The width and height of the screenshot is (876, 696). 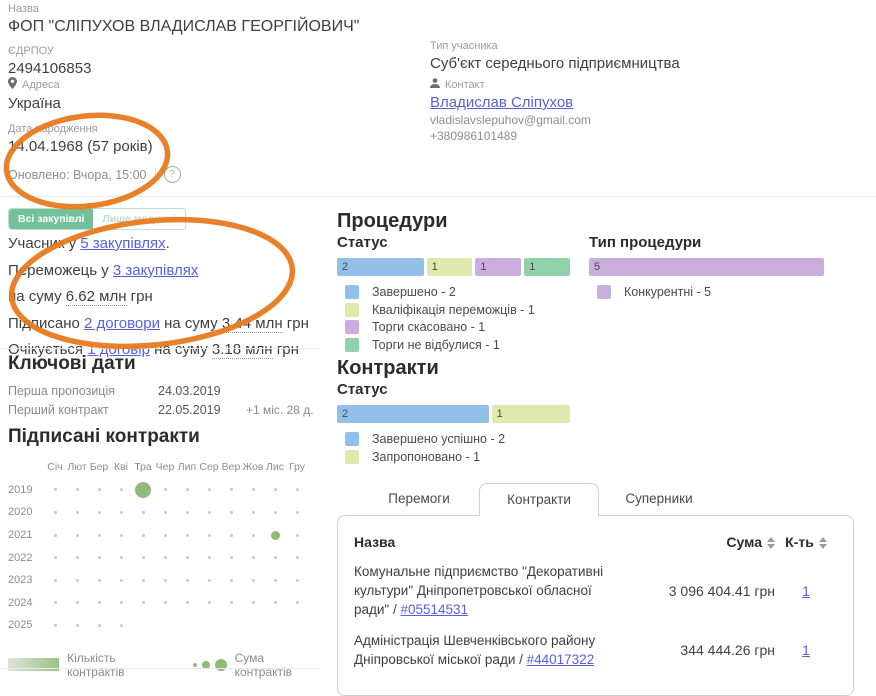 What do you see at coordinates (721, 590) in the screenshot?
I see `sum-cell: 3 096 404.41 грн` at bounding box center [721, 590].